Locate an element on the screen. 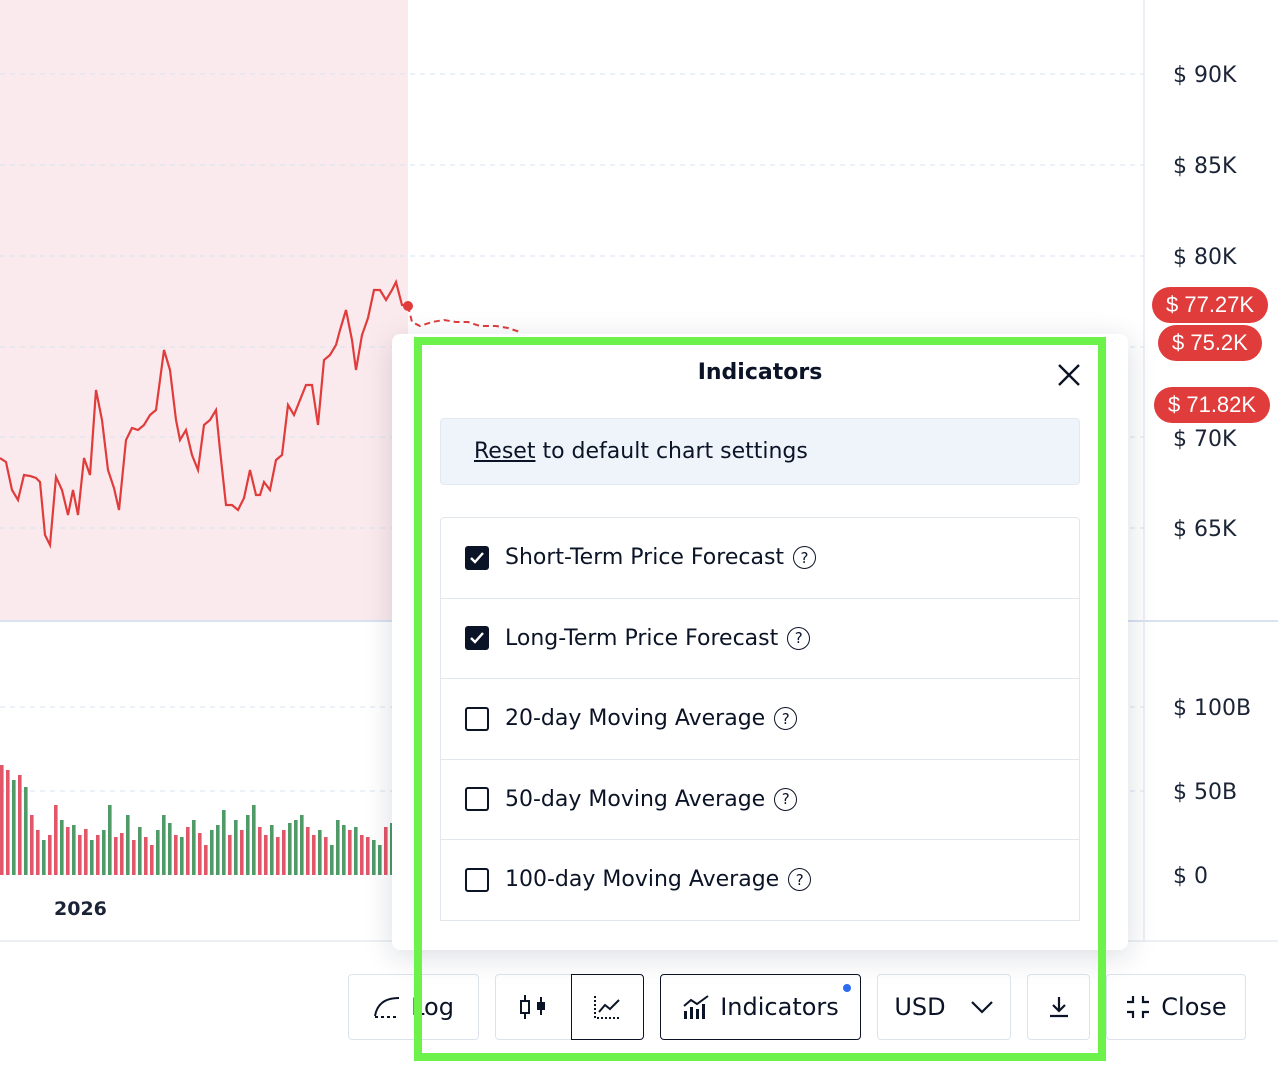  indicator-label: Long-Term Price Forecast is located at coordinates (642, 638).